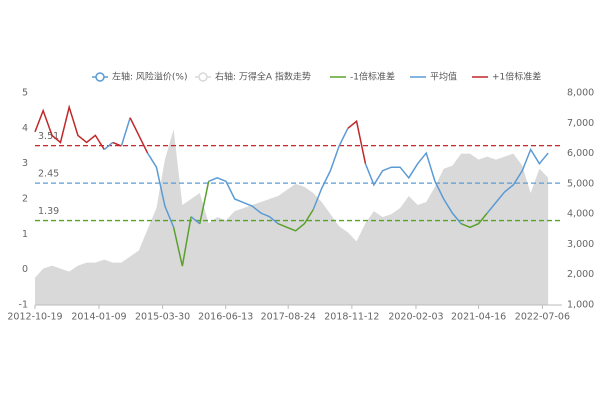 Image resolution: width=600 pixels, height=400 pixels. I want to click on y2-tick-label: 3,000, so click(580, 244).